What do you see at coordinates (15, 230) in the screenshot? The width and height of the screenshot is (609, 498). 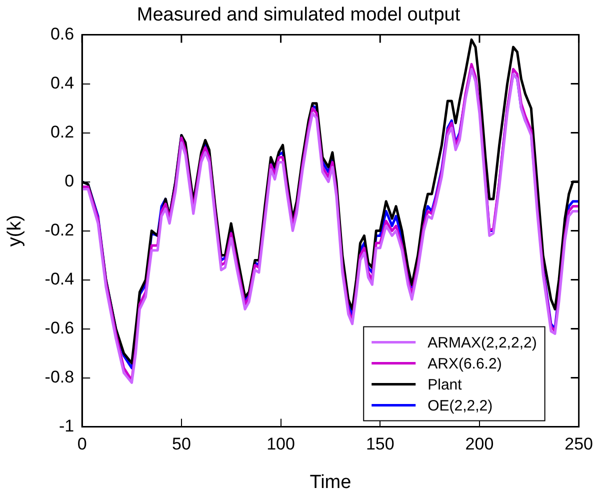 I see `y-axis-title: y(k)` at bounding box center [15, 230].